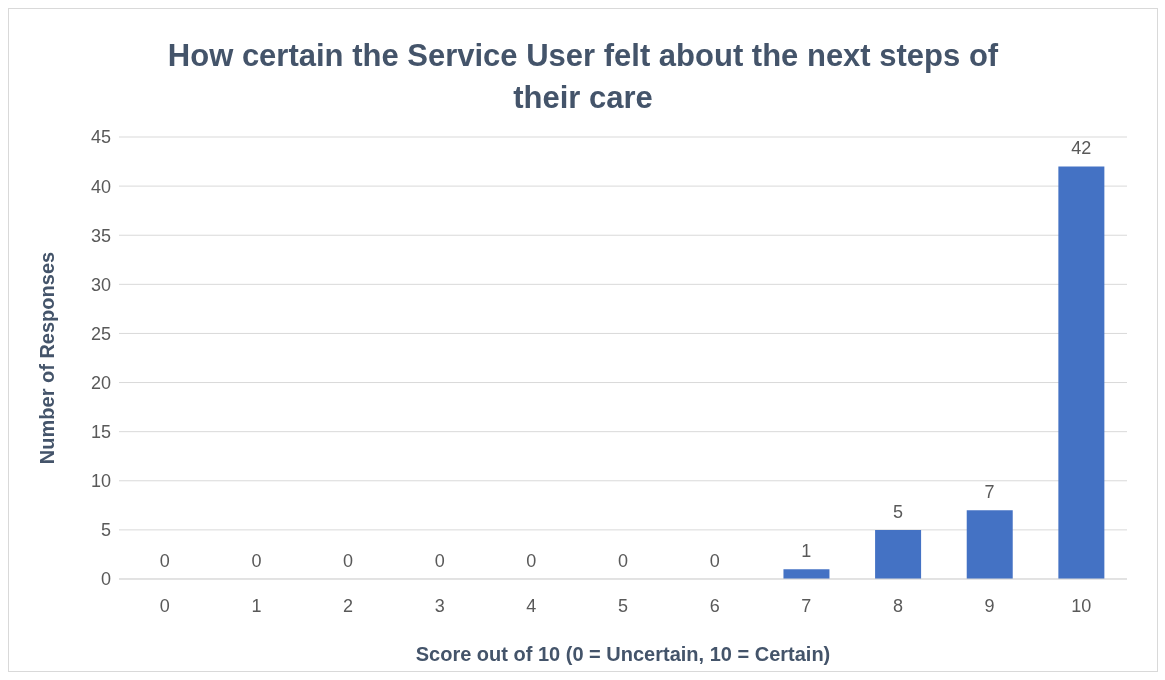 Image resolution: width=1165 pixels, height=680 pixels. I want to click on y-tick-label: 0, so click(105, 579).